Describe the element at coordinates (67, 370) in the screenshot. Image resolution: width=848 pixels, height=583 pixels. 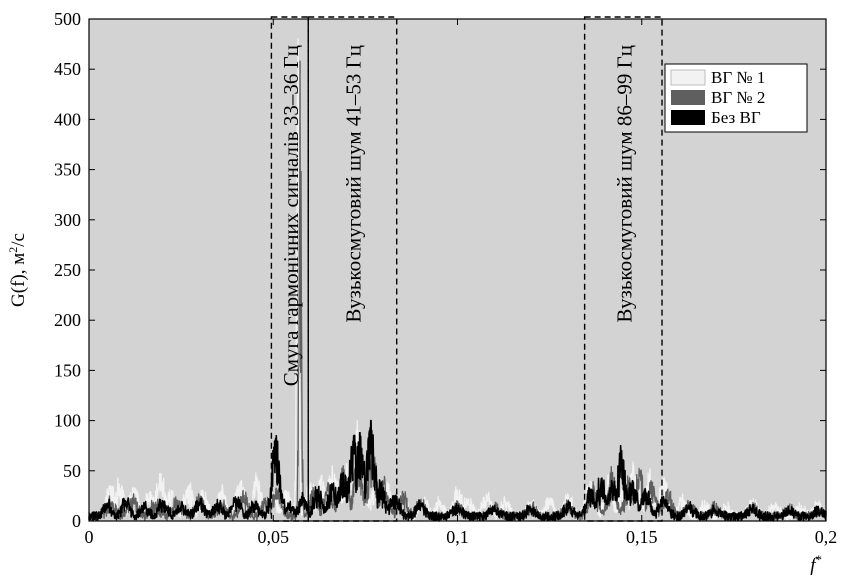
I see `y-tick-label: 150` at that location.